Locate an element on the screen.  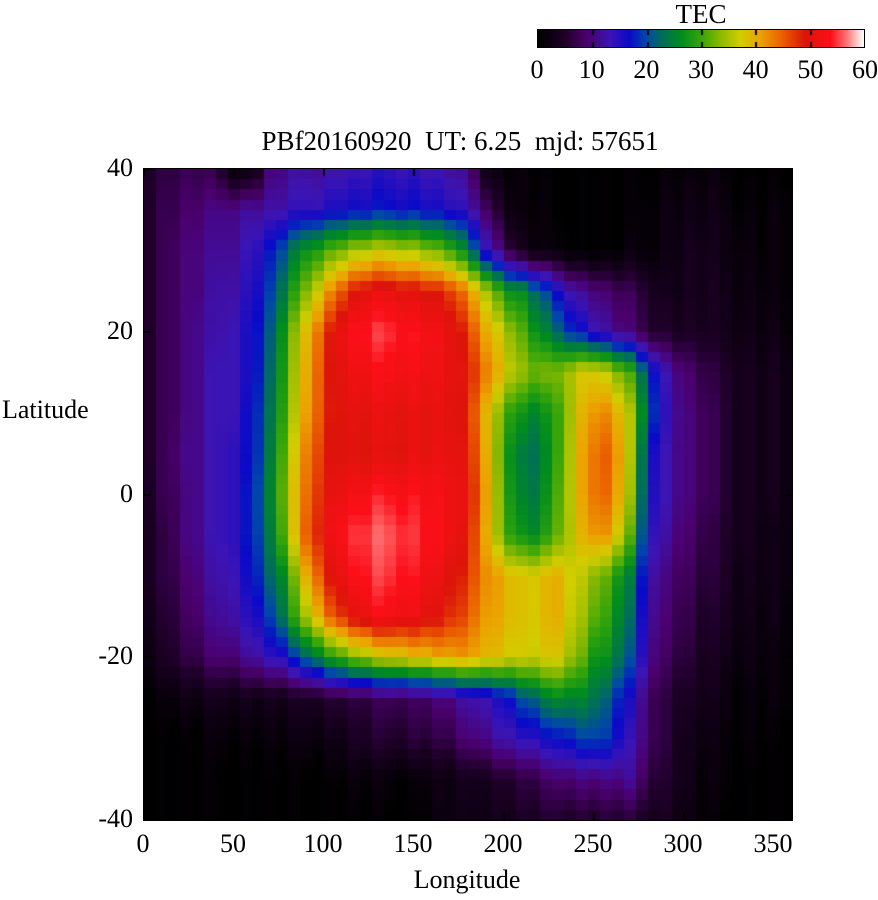
x-tick-label: 350 is located at coordinates (773, 843).